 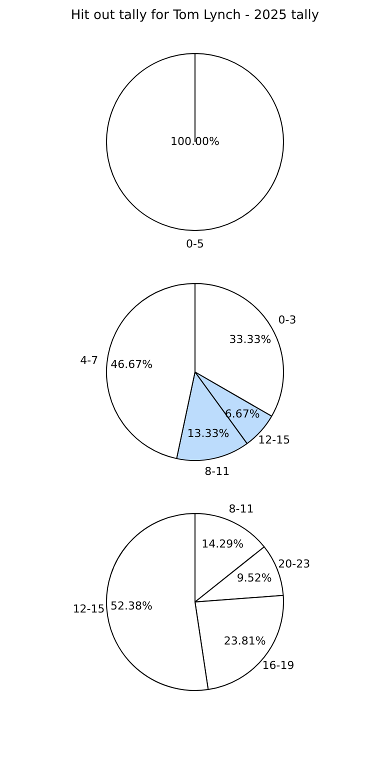 What do you see at coordinates (242, 413) in the screenshot?
I see `data-label: 6.67%` at bounding box center [242, 413].